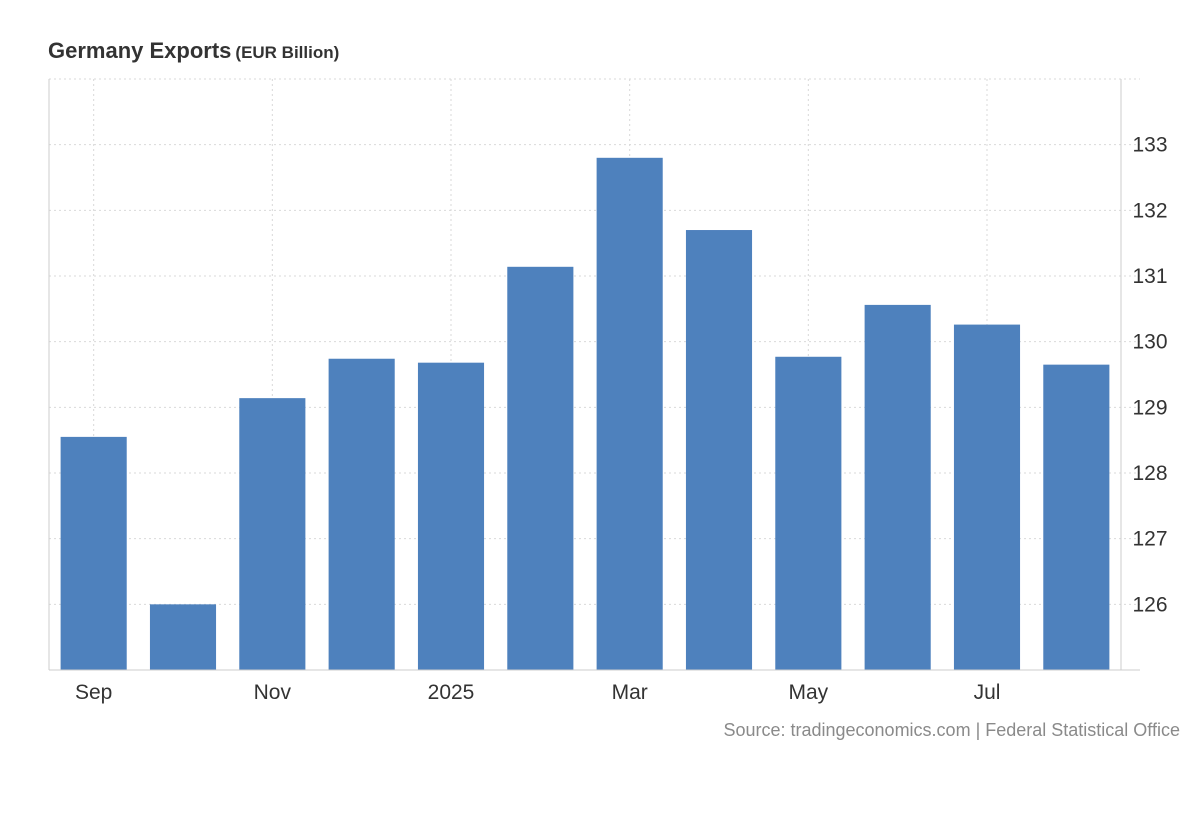 The width and height of the screenshot is (1200, 820). What do you see at coordinates (1149, 473) in the screenshot?
I see `y-tick-label: 128` at bounding box center [1149, 473].